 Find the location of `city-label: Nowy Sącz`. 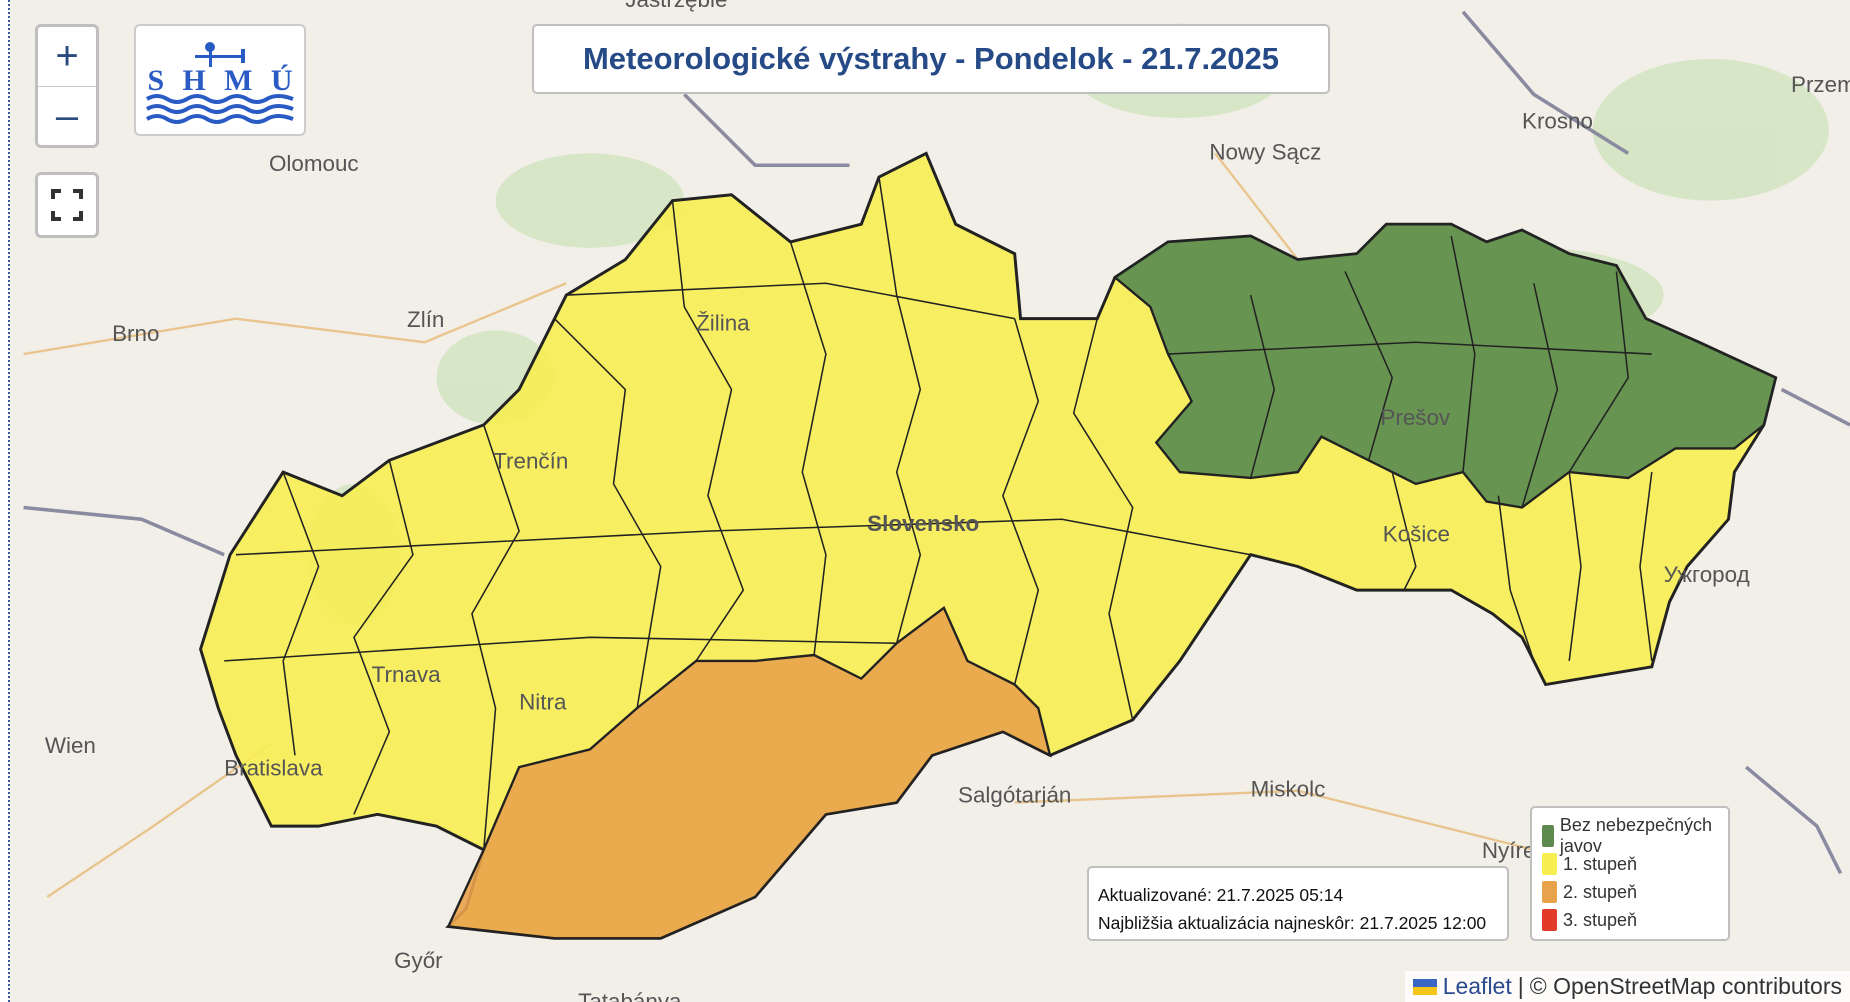

city-label: Nowy Sącz is located at coordinates (1265, 151).